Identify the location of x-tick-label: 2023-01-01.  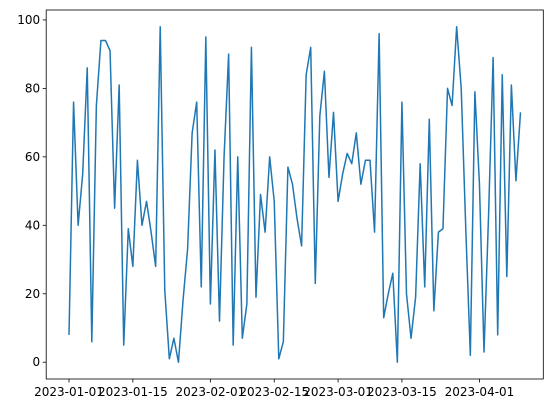
(69, 392).